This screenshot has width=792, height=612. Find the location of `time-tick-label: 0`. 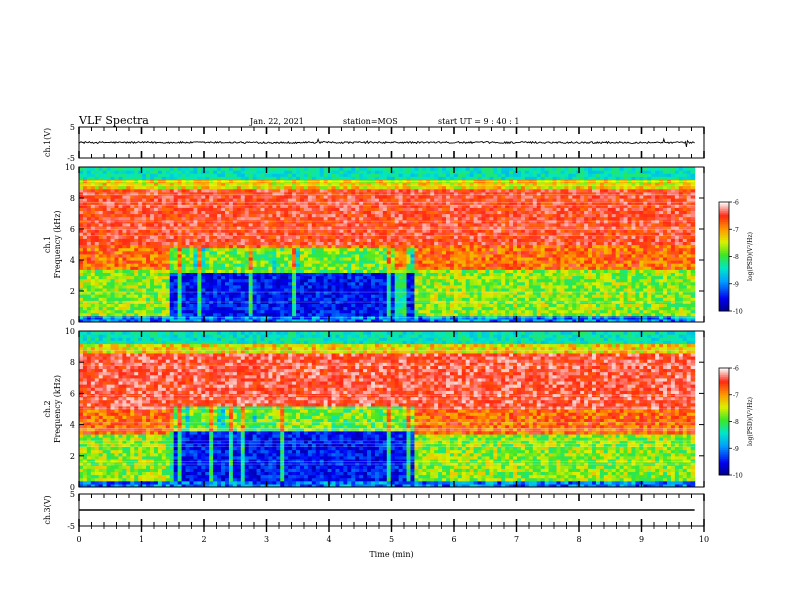

time-tick-label: 0 is located at coordinates (78, 539).